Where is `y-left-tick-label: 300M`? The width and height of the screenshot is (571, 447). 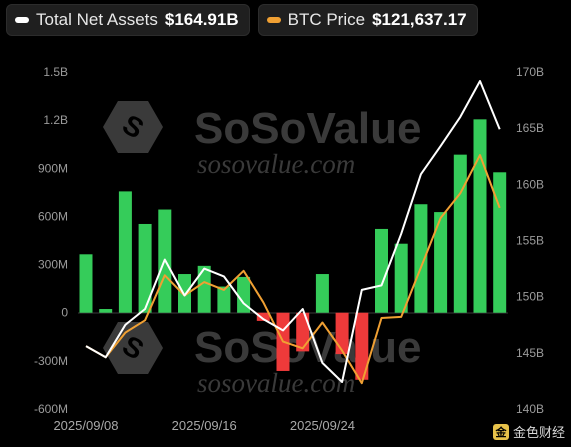
y-left-tick-label: 300M is located at coordinates (53, 265).